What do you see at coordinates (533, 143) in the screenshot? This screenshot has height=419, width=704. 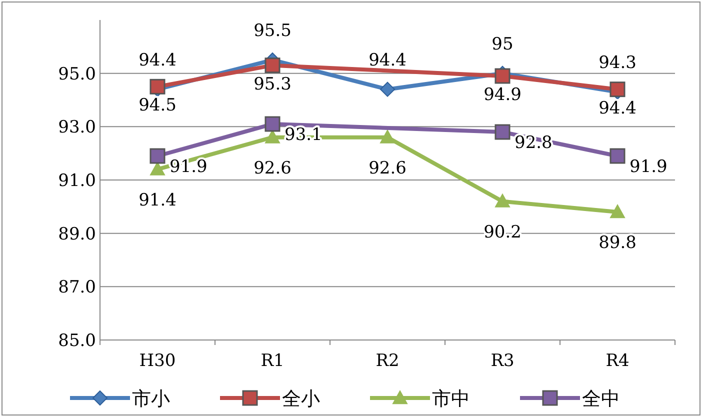 I see `data-label: 92.8` at bounding box center [533, 143].